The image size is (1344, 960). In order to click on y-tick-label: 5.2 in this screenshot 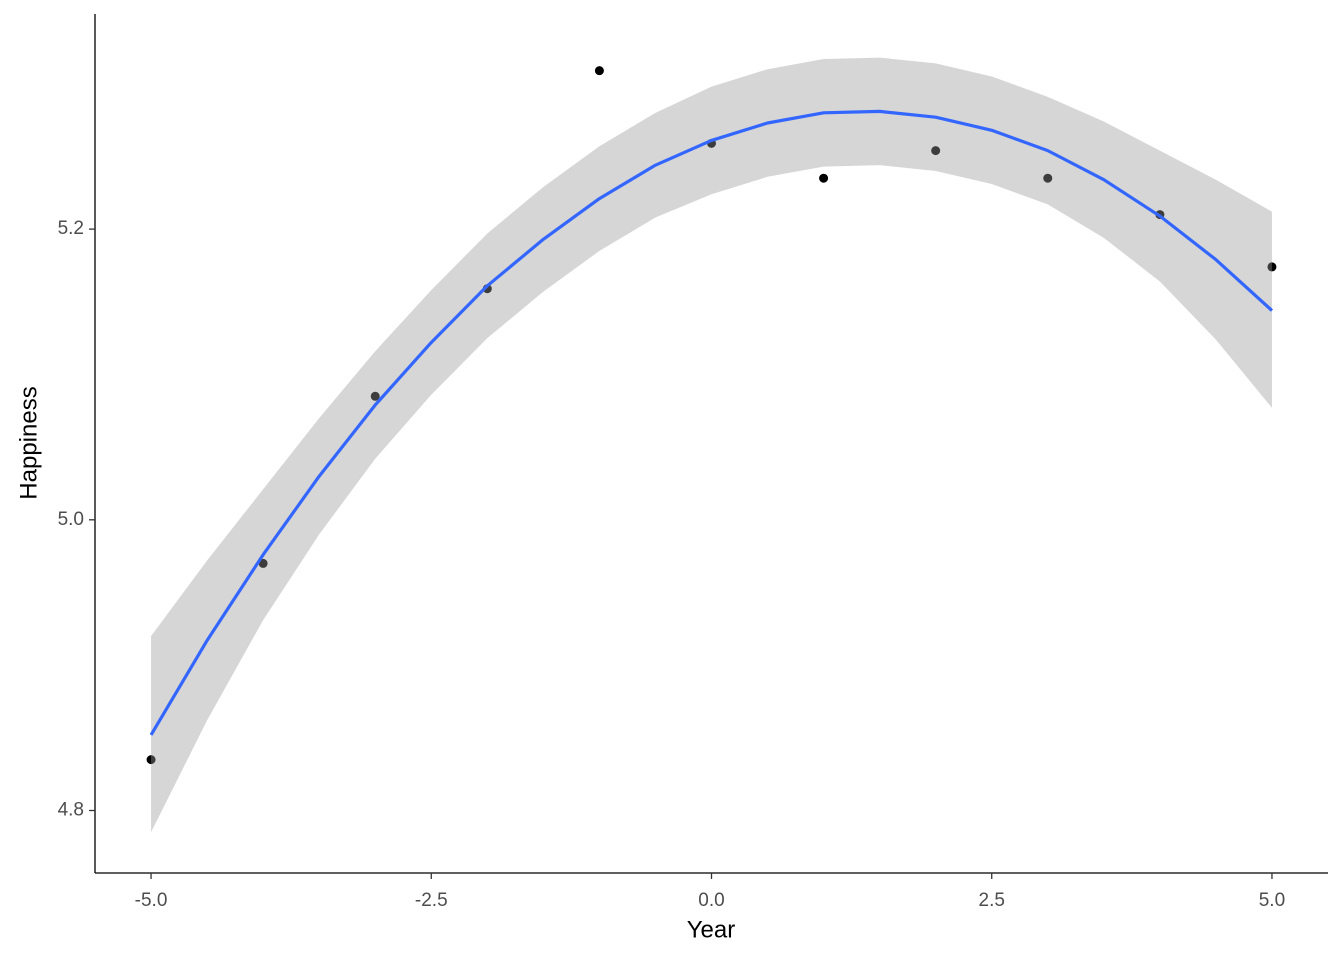, I will do `click(71, 228)`.